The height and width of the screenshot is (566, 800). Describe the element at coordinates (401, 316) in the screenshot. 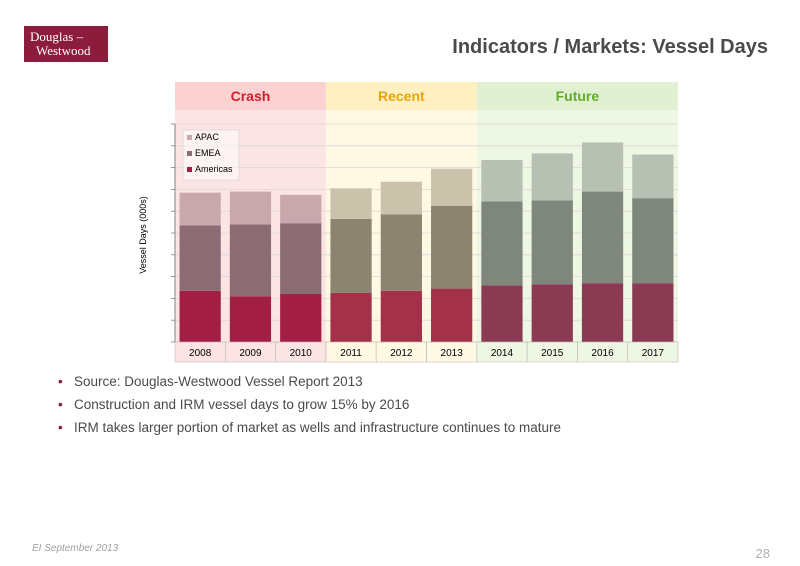

I see `bar-americas-2012` at that location.